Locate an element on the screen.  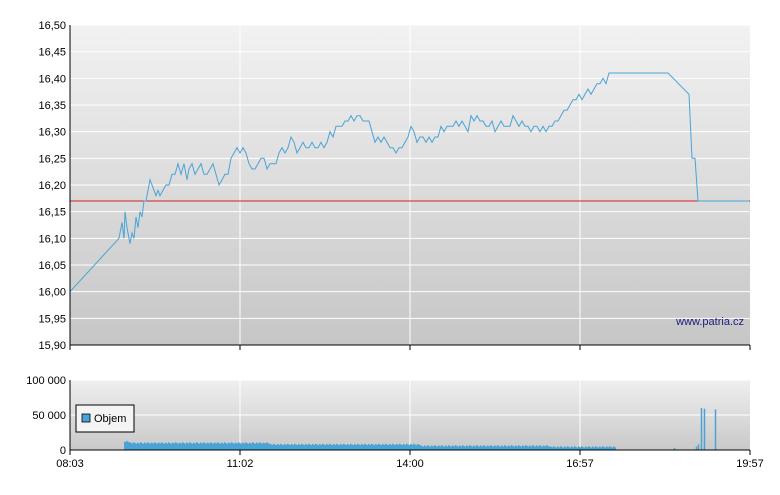
x-axis: 08:03 11:02 14:00 16:57 19:57 is located at coordinates (410, 460).